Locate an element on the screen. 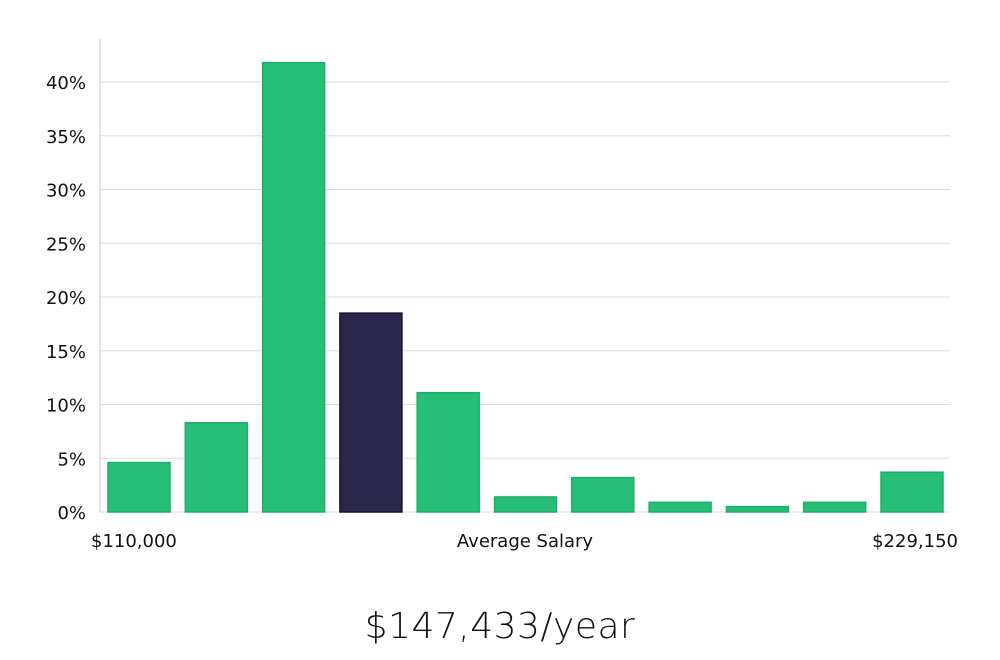  y-tick-label: 15% is located at coordinates (66, 352).